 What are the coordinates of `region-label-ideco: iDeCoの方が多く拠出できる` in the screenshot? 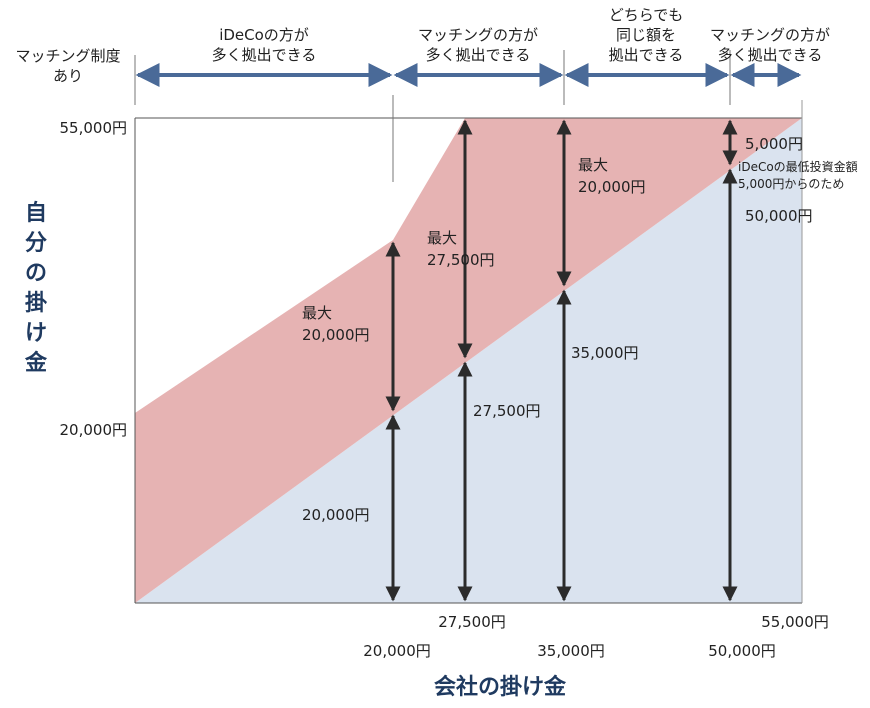 It's located at (264, 45).